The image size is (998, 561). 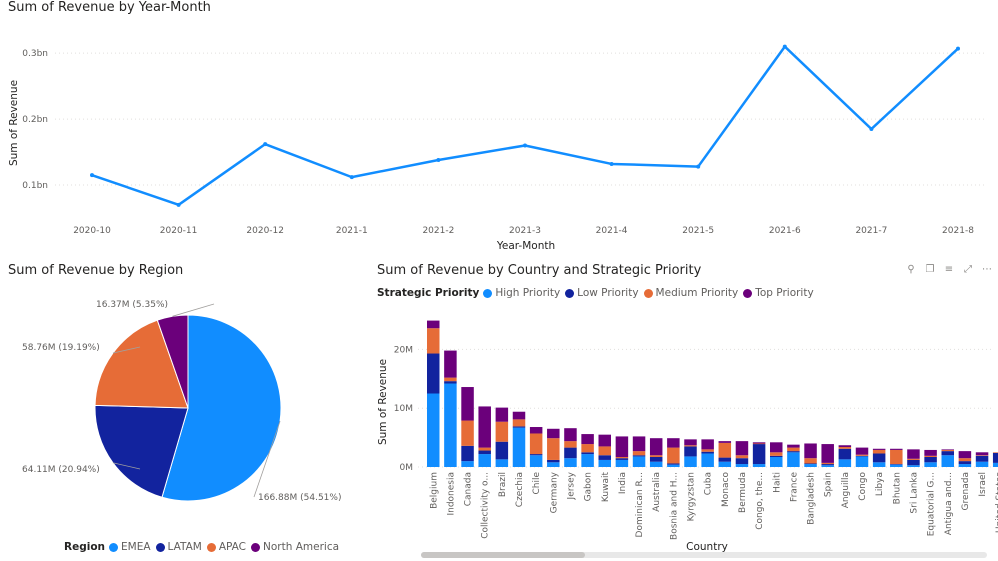 I want to click on horizontal-scrollbar, so click(x=704, y=555).